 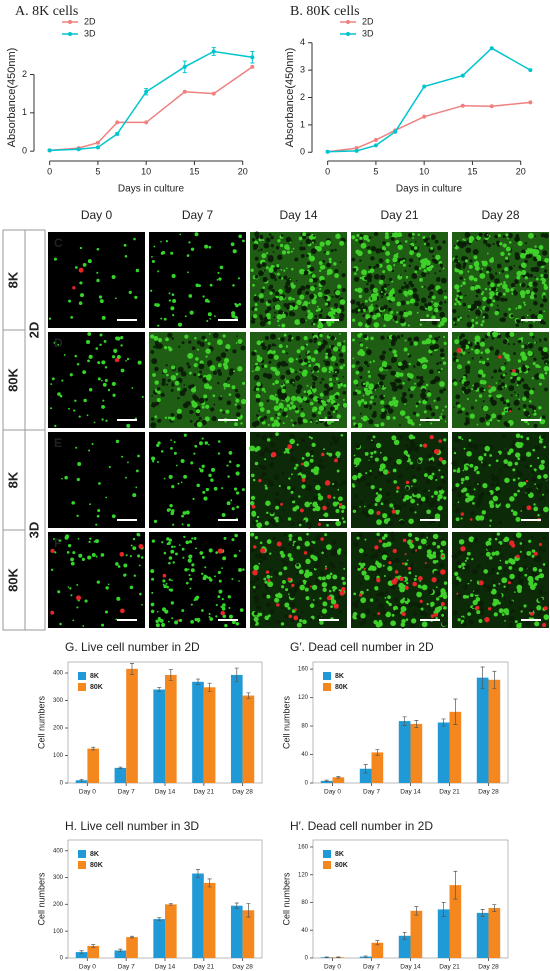 What do you see at coordinates (62, 784) in the screenshot?
I see `y-tick-label: 0` at bounding box center [62, 784].